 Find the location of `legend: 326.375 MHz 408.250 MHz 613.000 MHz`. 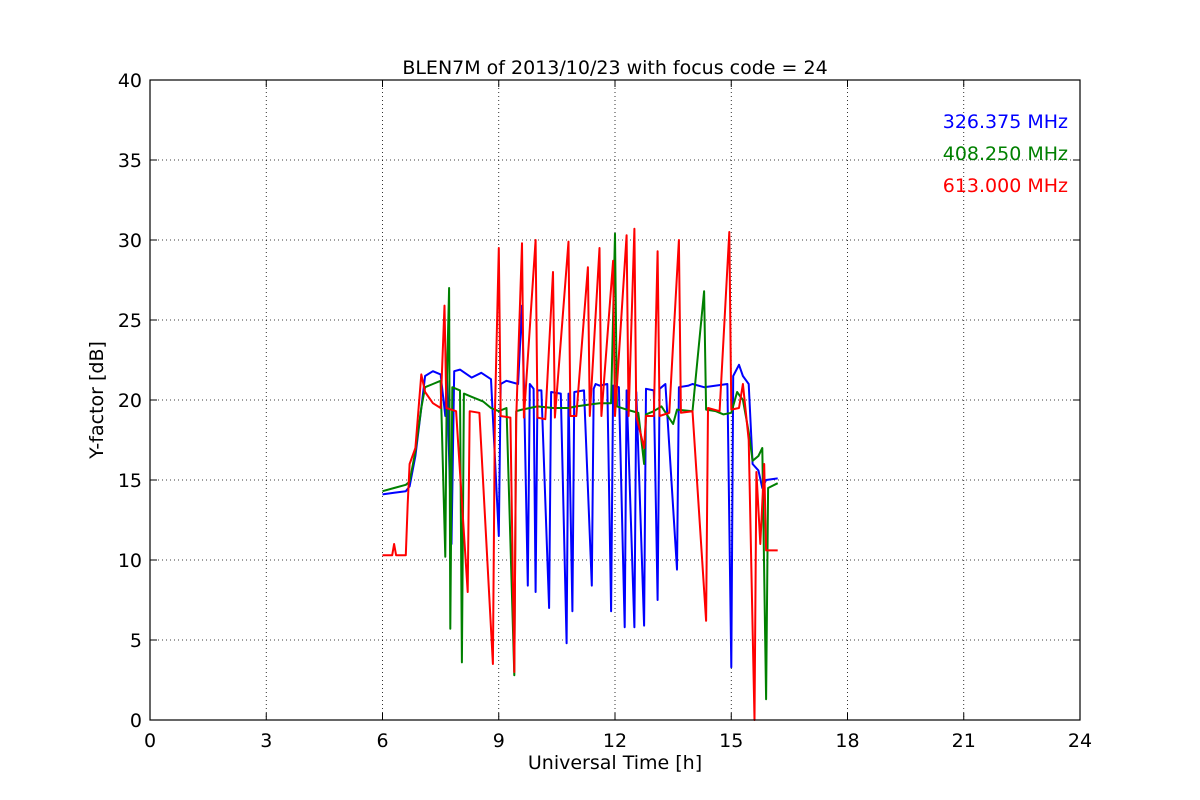

legend: 326.375 MHz 408.250 MHz 613.000 MHz is located at coordinates (1005, 154).